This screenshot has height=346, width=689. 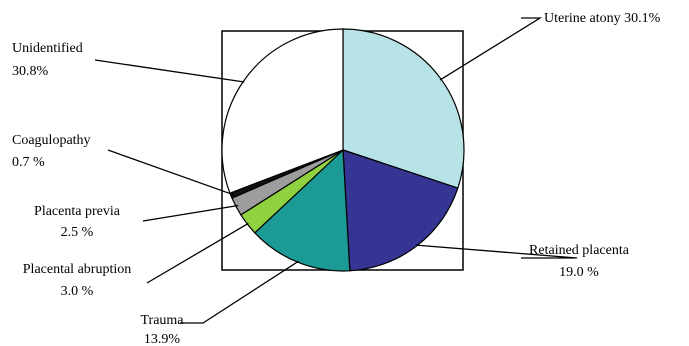 I want to click on slice-label-placental-abruption: Placental abruption, so click(x=77, y=269).